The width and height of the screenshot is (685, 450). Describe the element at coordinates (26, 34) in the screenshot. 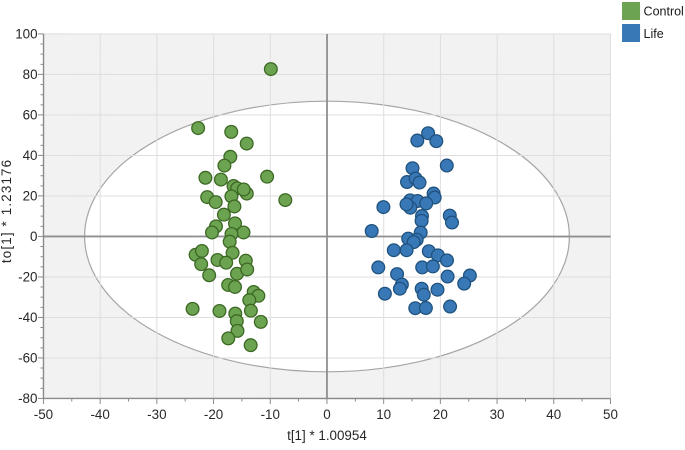

I see `svg-text: 100` at that location.